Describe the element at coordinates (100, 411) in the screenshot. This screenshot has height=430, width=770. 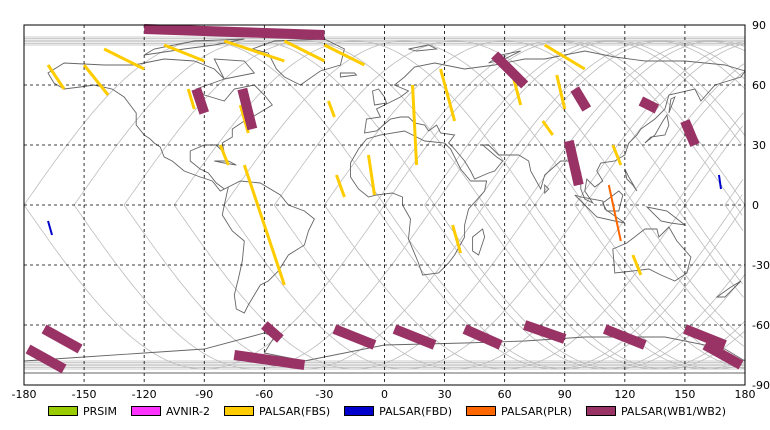
I see `legend-label: PRSIM` at that location.